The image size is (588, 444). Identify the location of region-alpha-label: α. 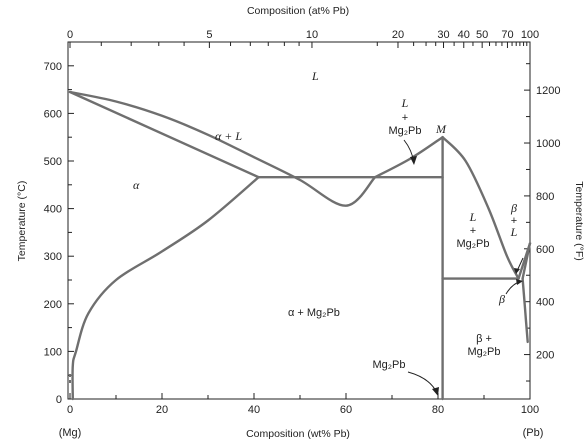
(136, 185).